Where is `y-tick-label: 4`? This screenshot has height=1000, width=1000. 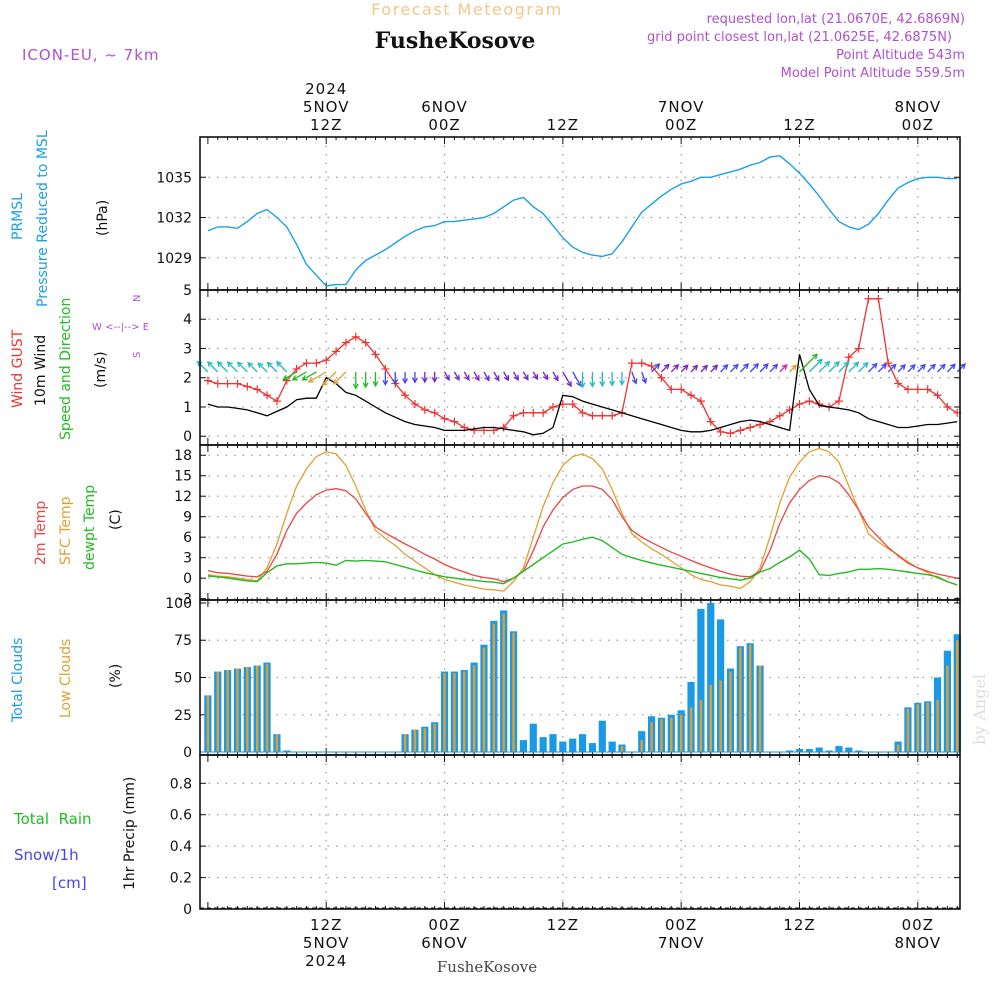 y-tick-label: 4 is located at coordinates (187, 320).